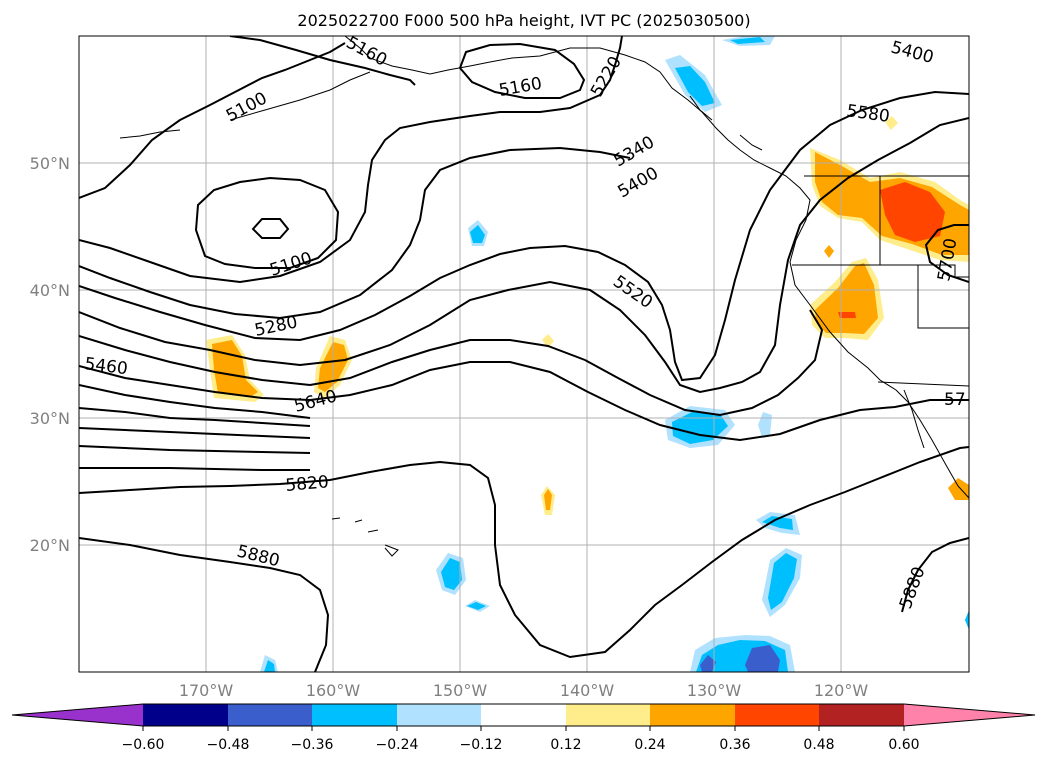 This screenshot has height=765, width=1047. What do you see at coordinates (714, 690) in the screenshot?
I see `lon-label: 130°W` at bounding box center [714, 690].